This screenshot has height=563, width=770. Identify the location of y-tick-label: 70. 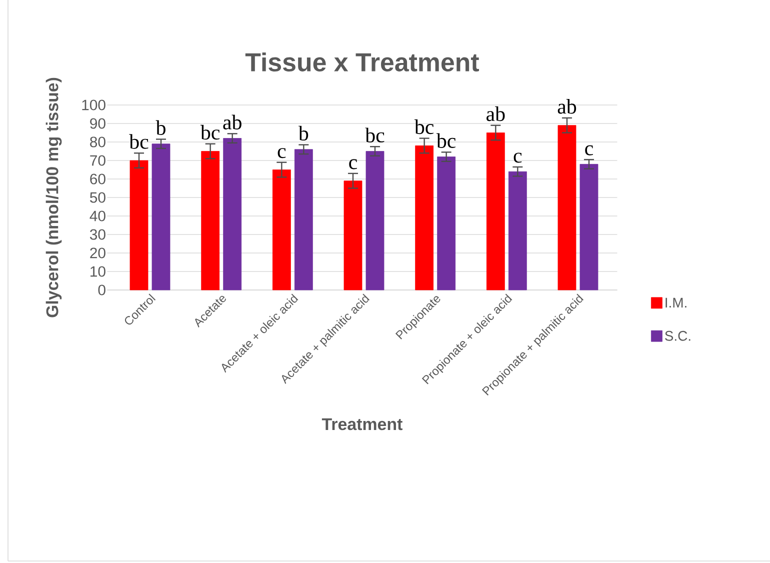
(98, 160).